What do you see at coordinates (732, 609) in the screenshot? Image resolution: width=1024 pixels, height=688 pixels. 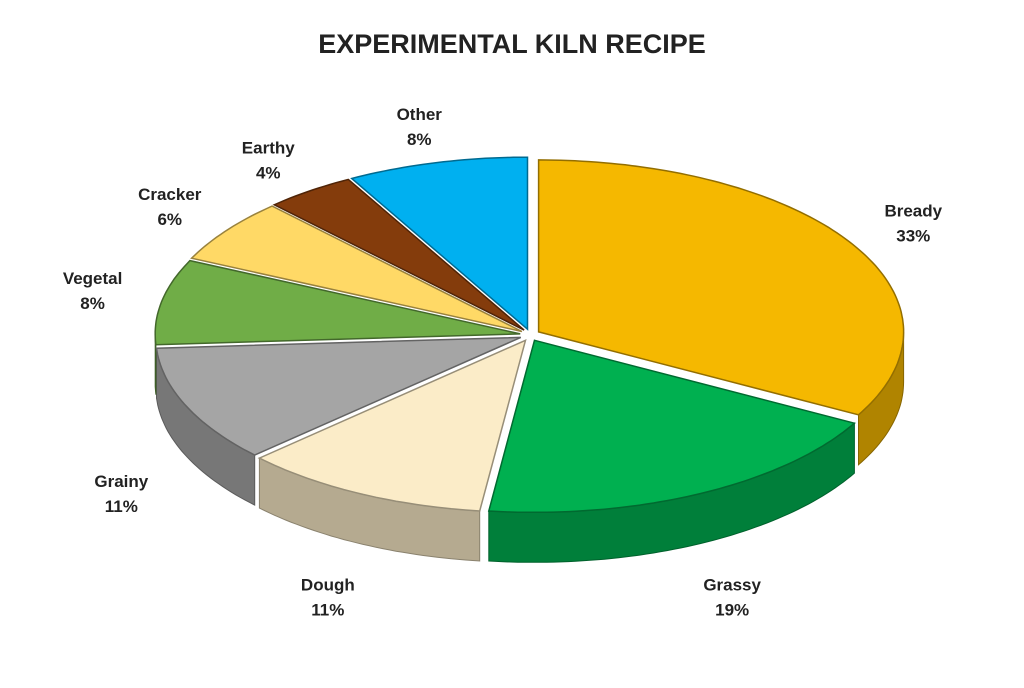 I see `value-label: 19%` at bounding box center [732, 609].